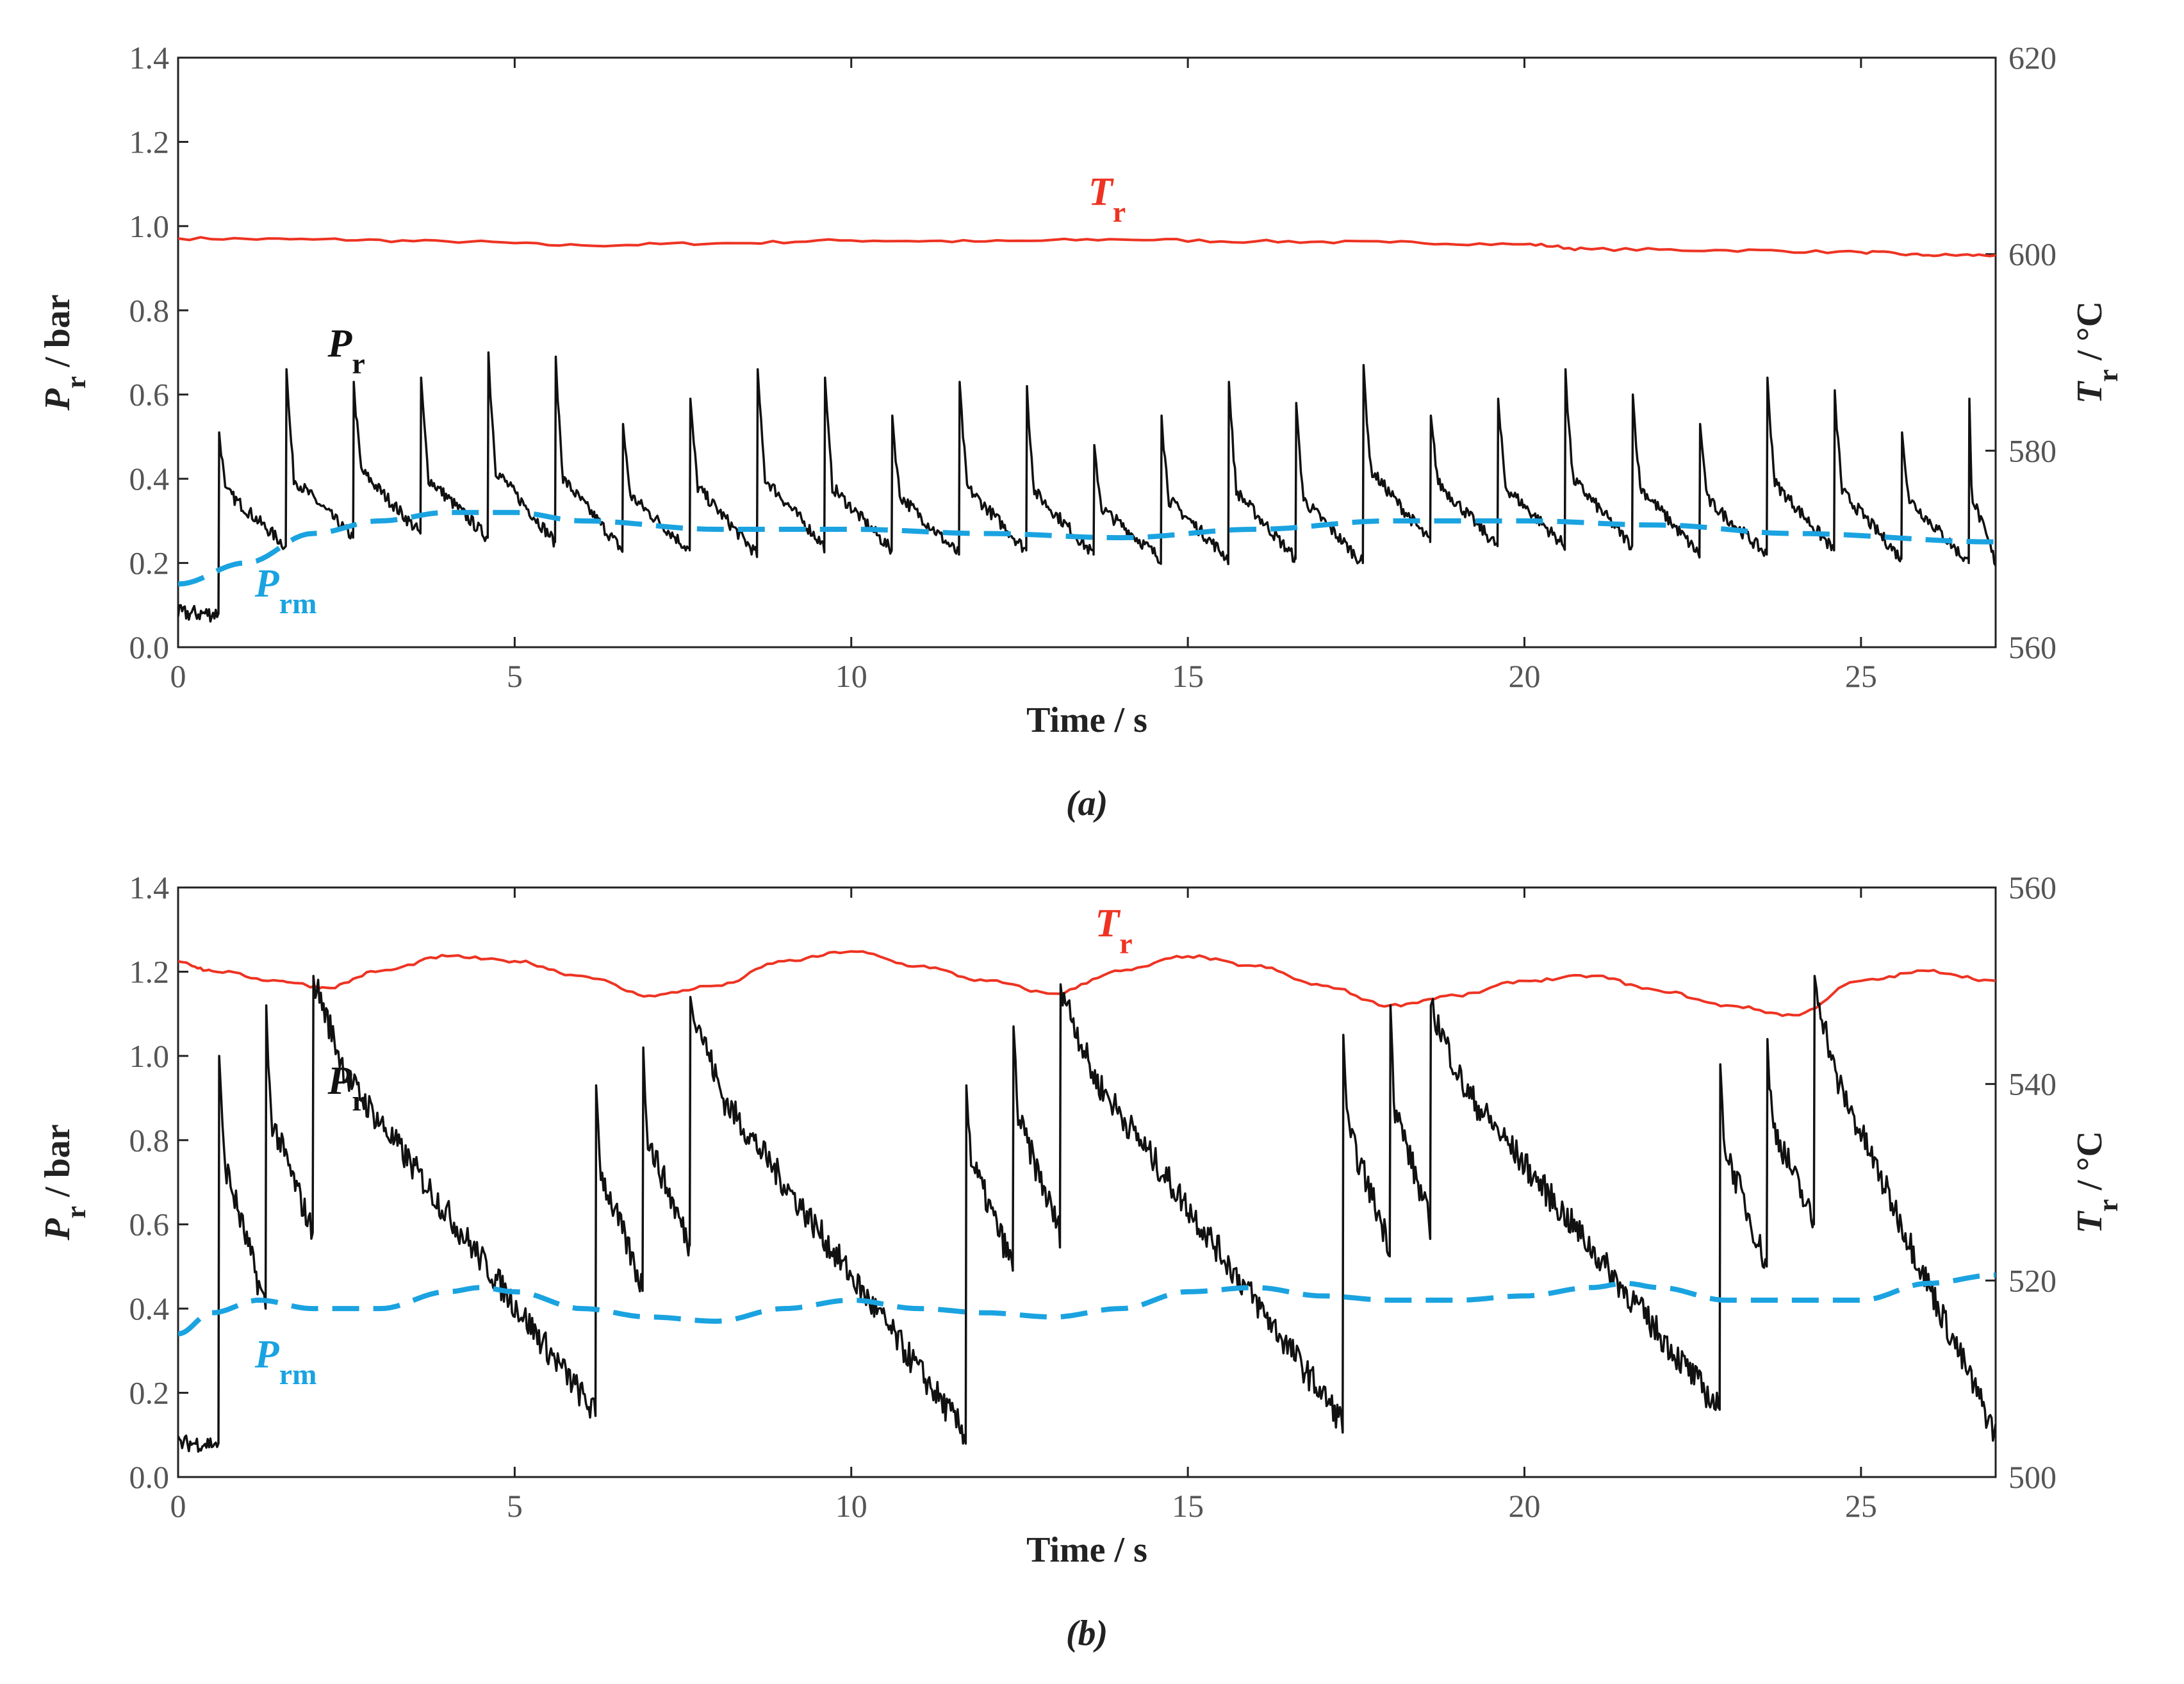 The height and width of the screenshot is (1684, 2184). What do you see at coordinates (2032, 1280) in the screenshot?
I see `y-right-tick-label: 520` at bounding box center [2032, 1280].